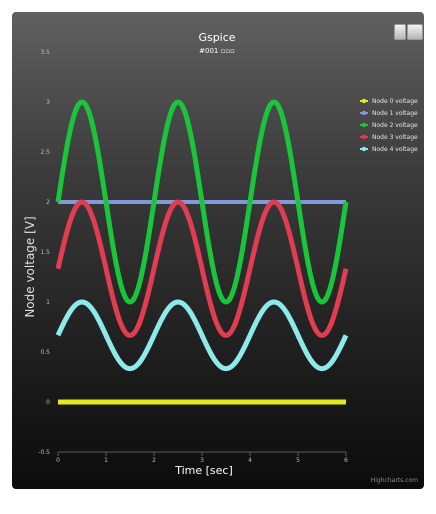  I want to click on legend-item-label: Node 3 voltage, so click(395, 137).